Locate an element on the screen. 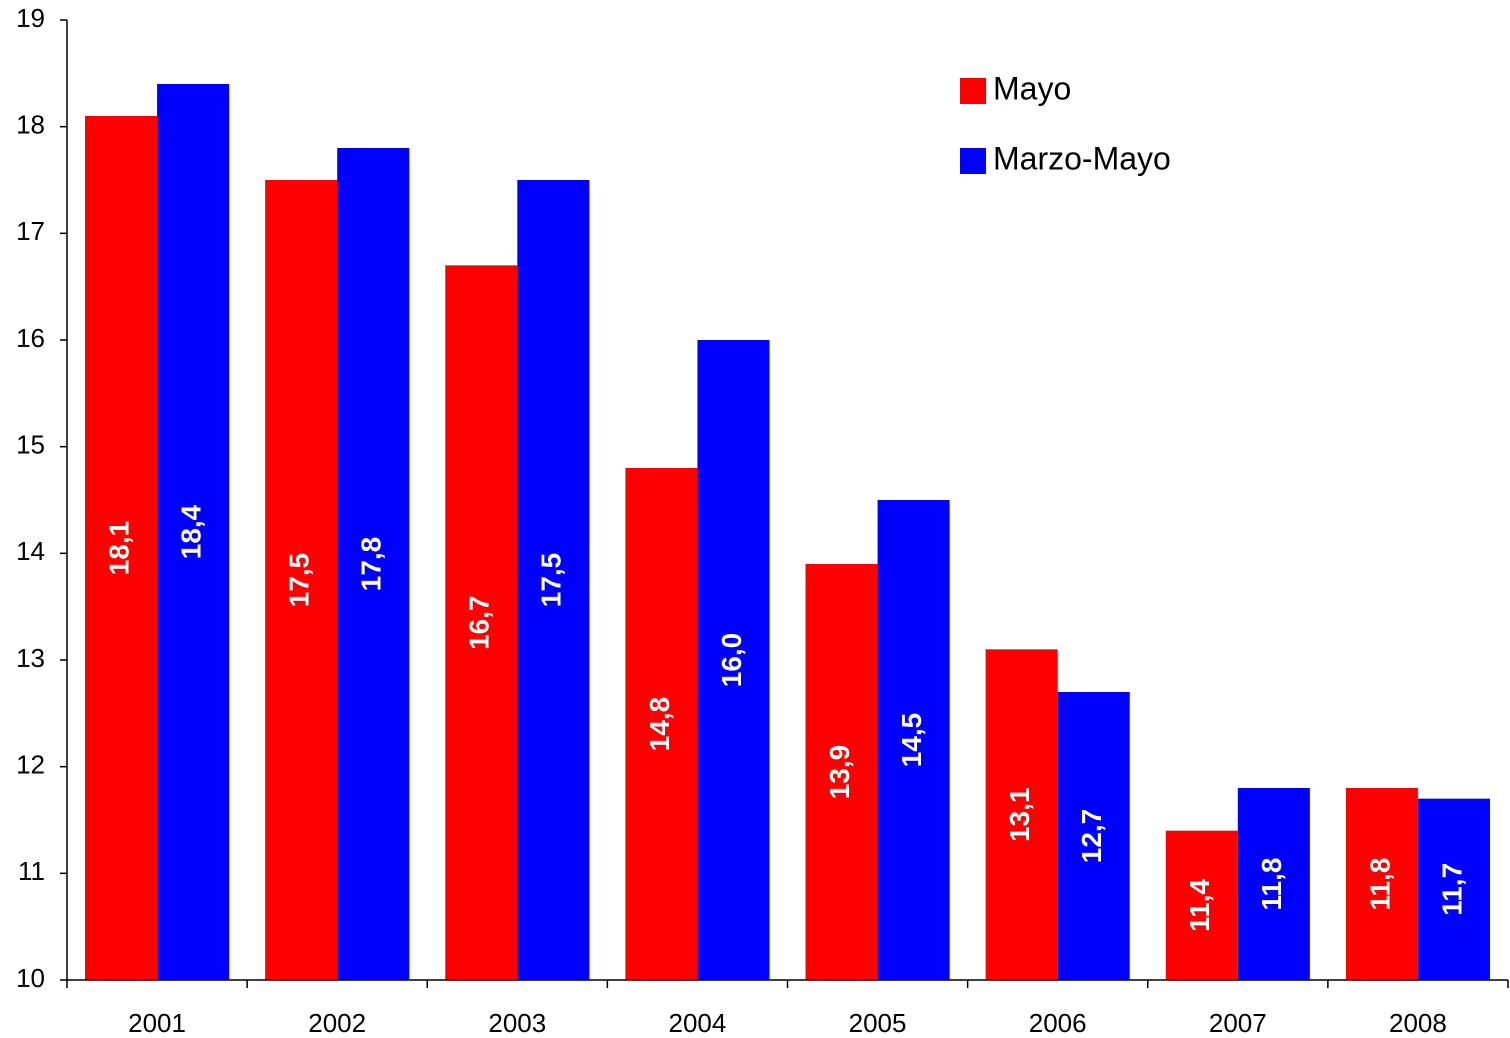  value-label: 17,8 is located at coordinates (371, 564).